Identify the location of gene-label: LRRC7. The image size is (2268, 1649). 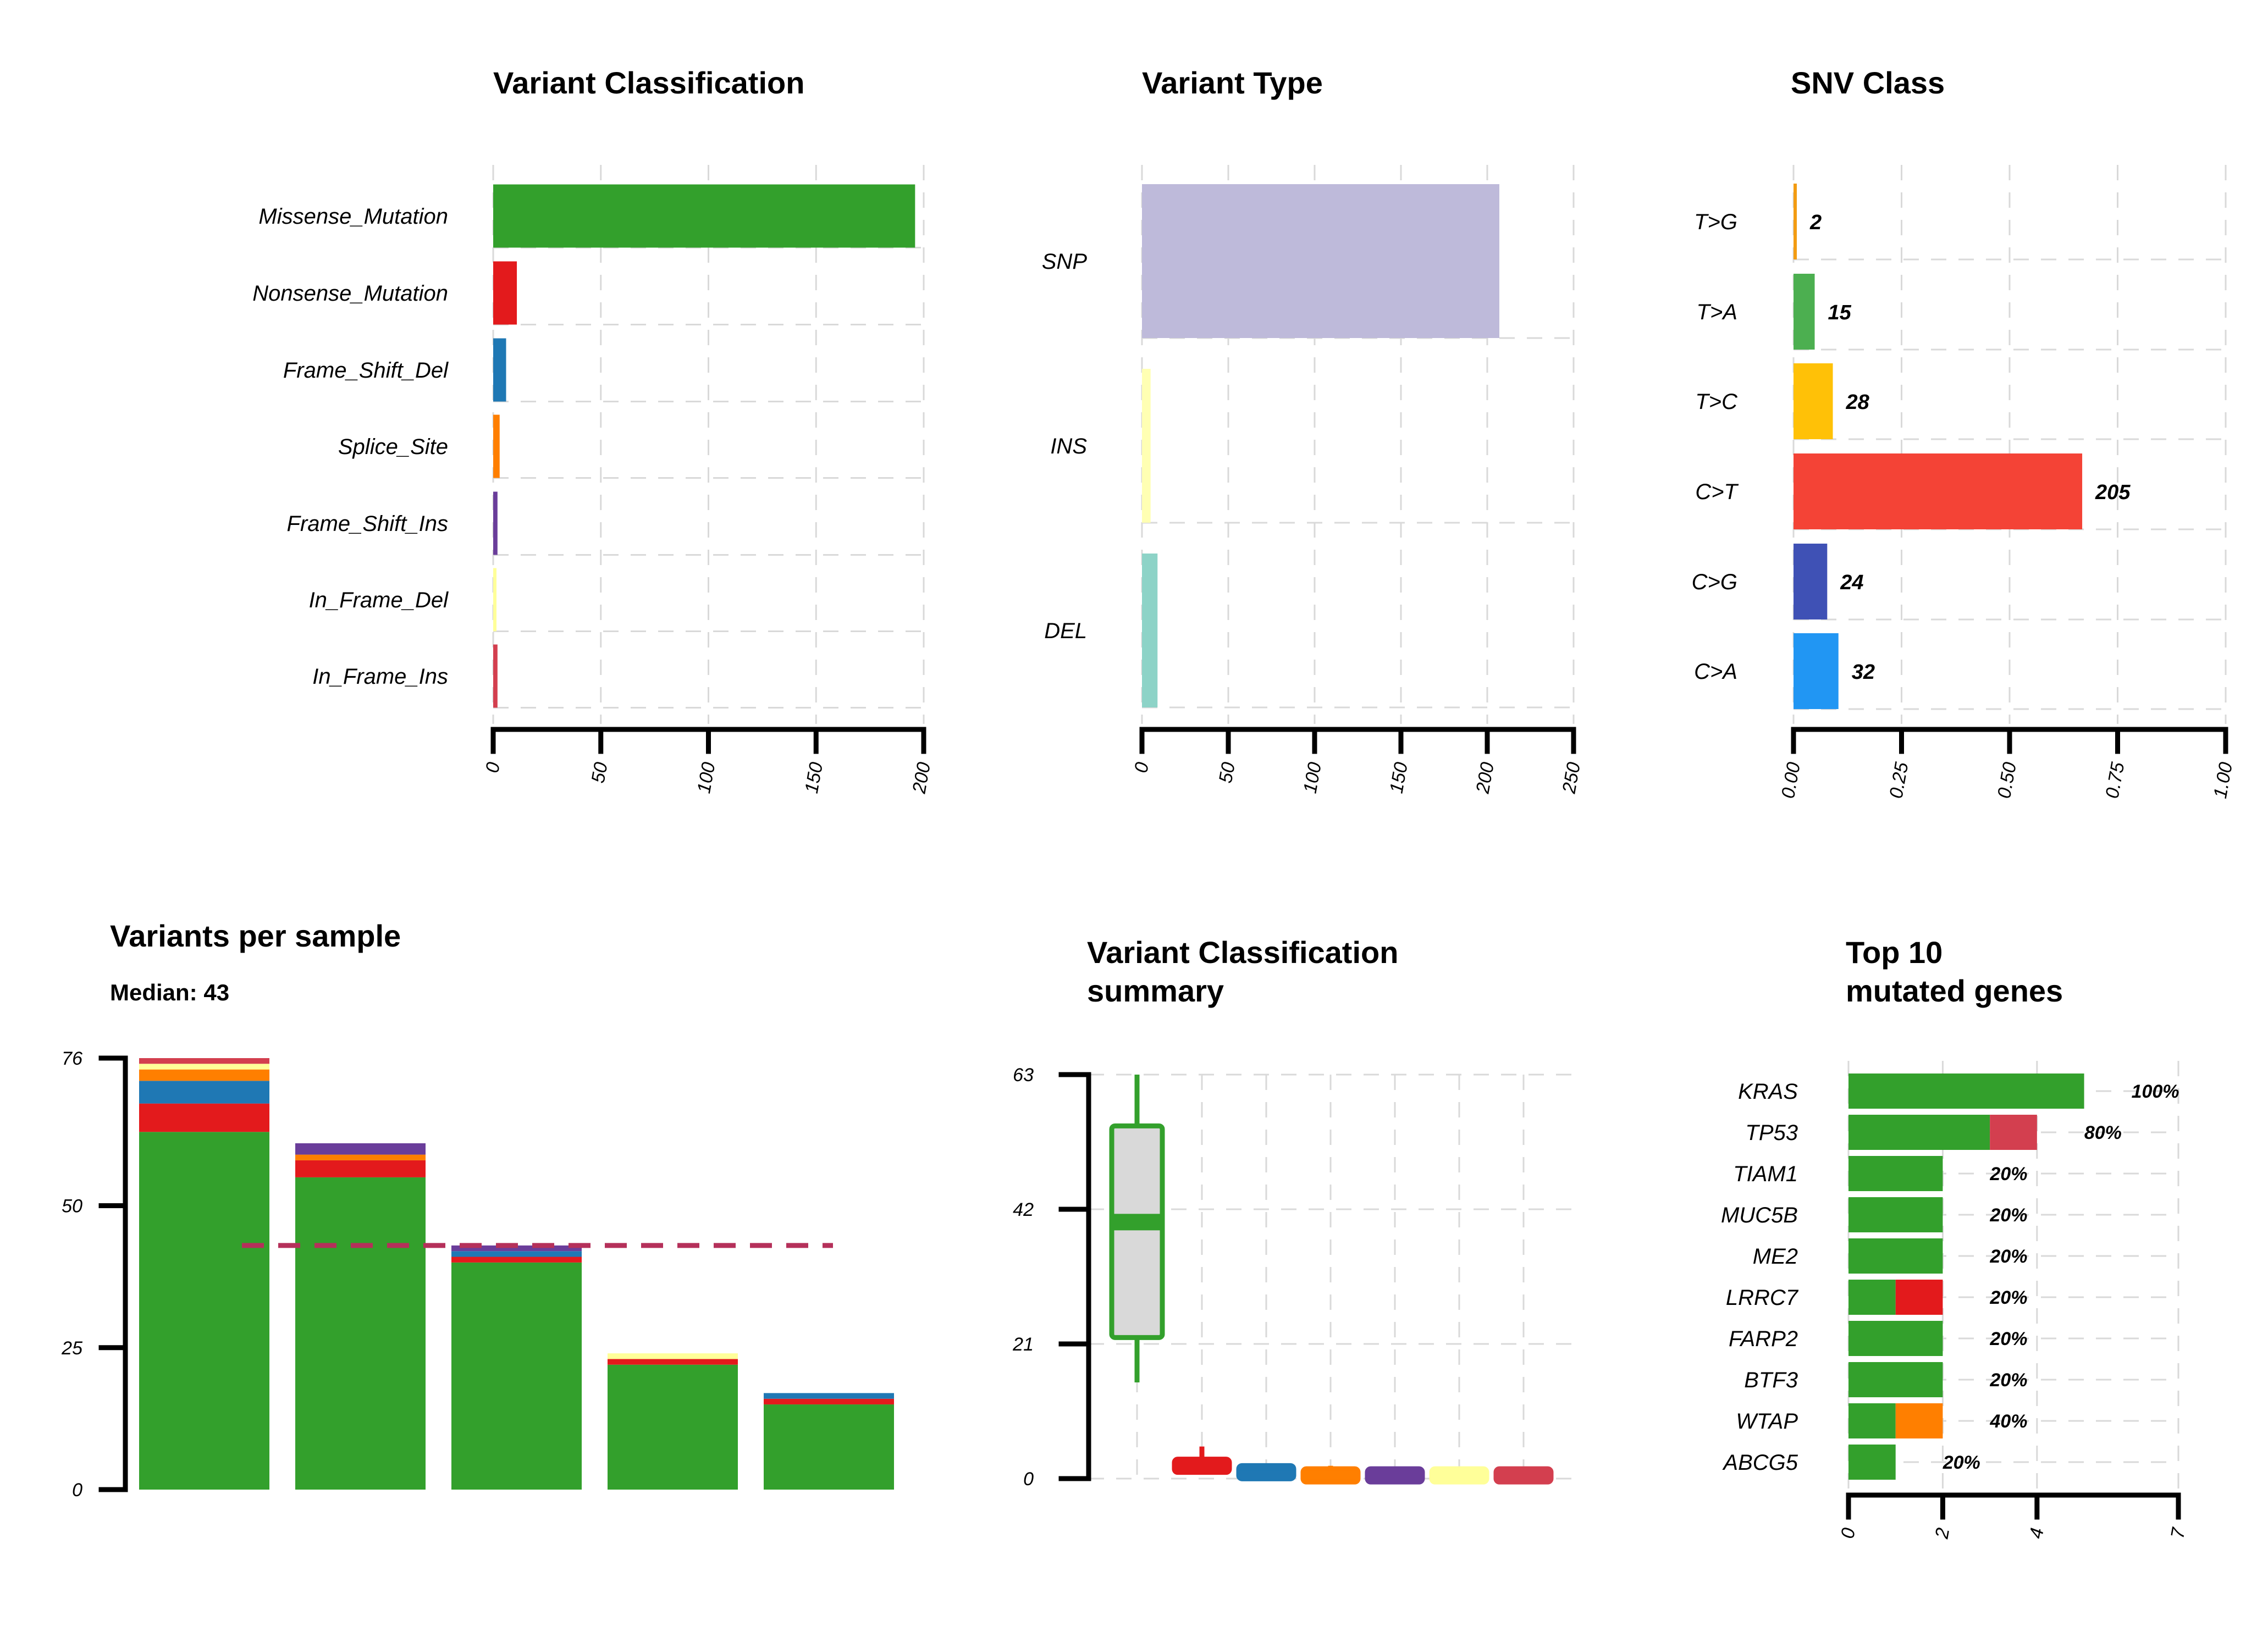
(1763, 1298).